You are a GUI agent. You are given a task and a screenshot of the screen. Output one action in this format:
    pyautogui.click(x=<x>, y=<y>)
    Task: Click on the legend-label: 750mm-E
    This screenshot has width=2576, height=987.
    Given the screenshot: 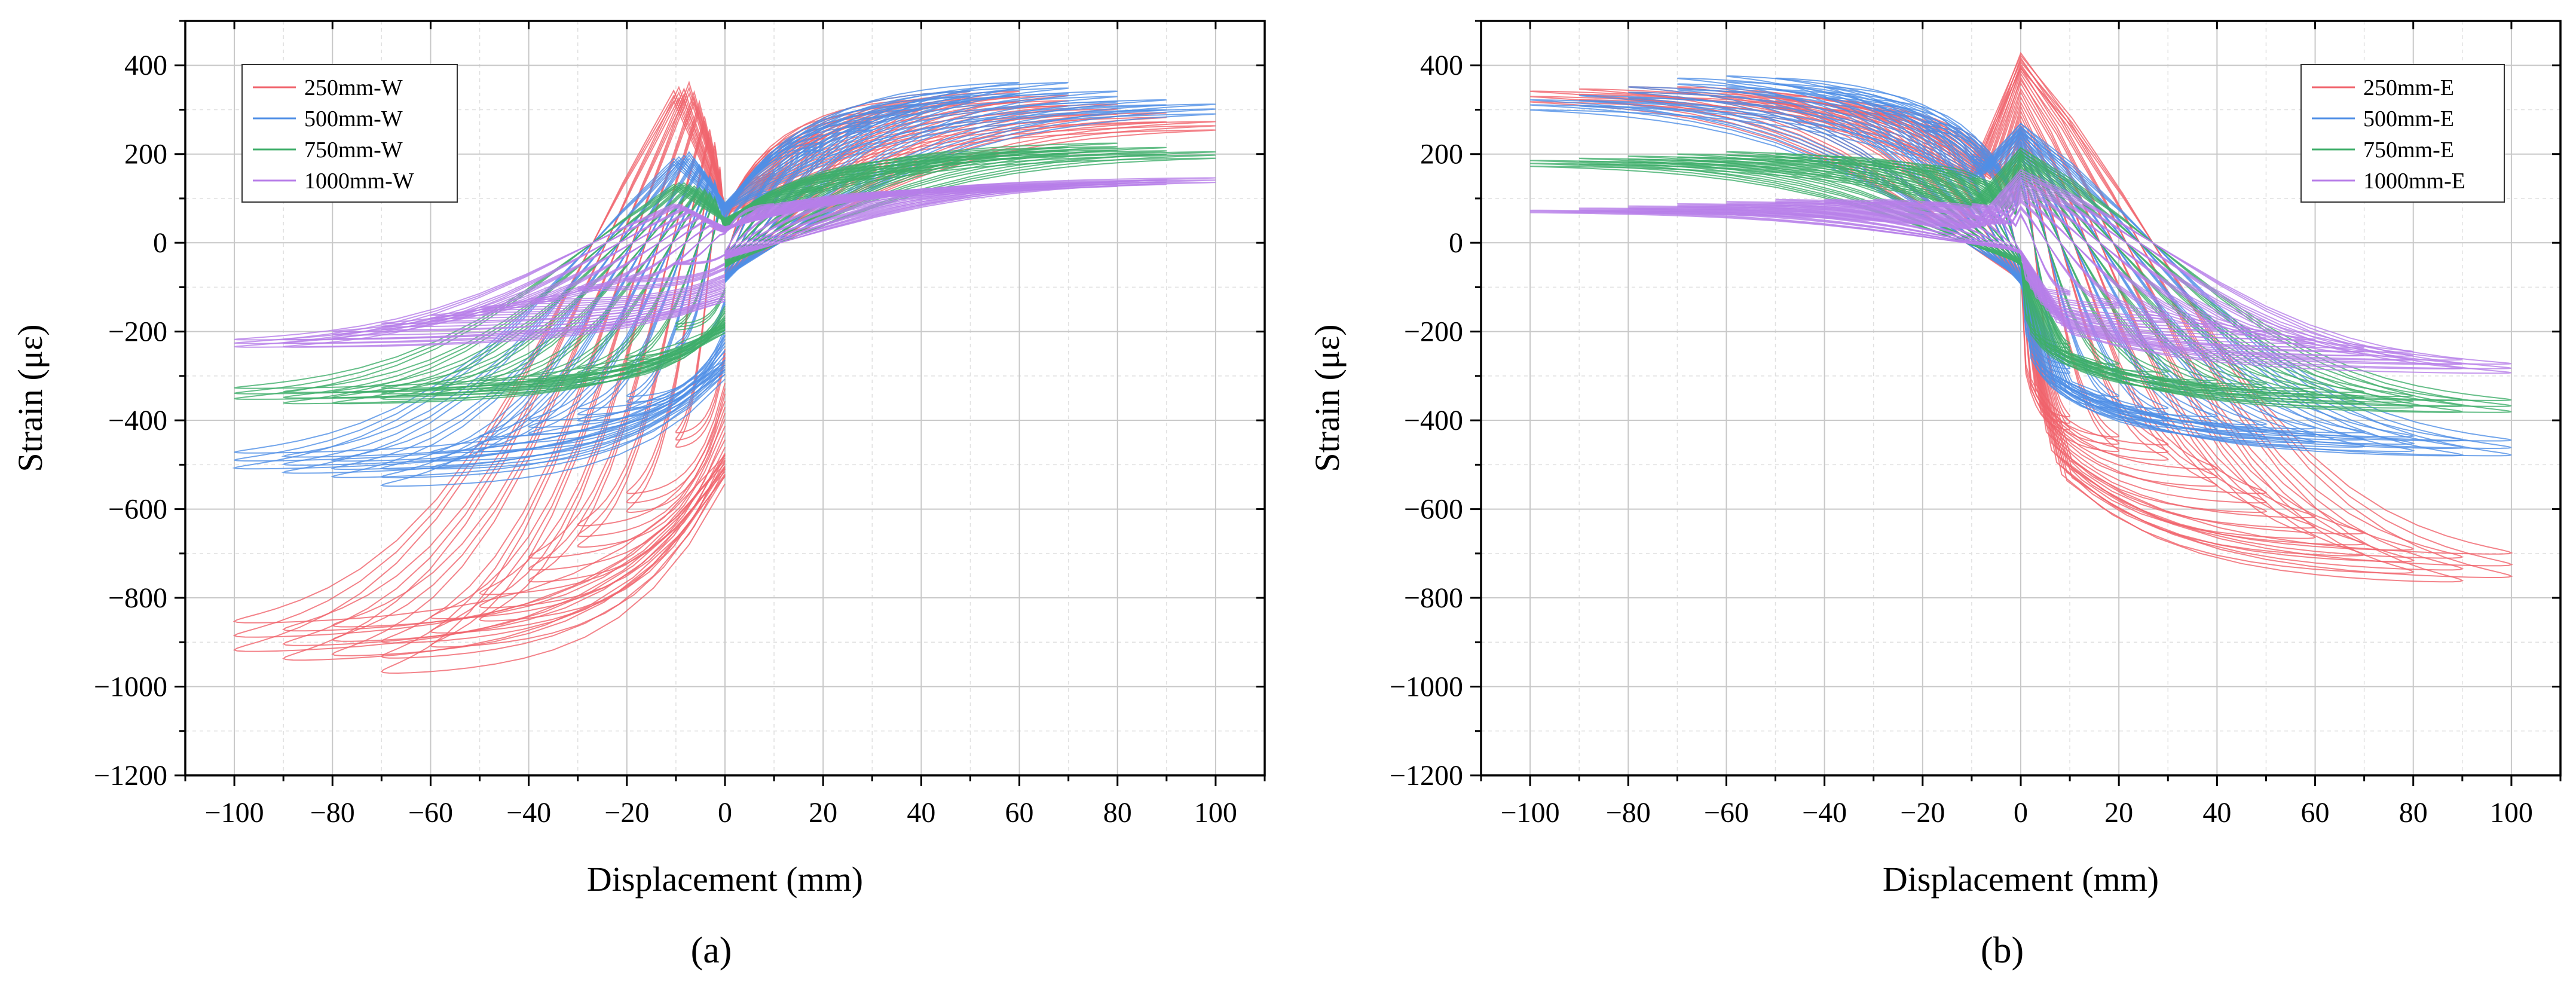 What is the action you would take?
    pyautogui.click(x=2408, y=150)
    